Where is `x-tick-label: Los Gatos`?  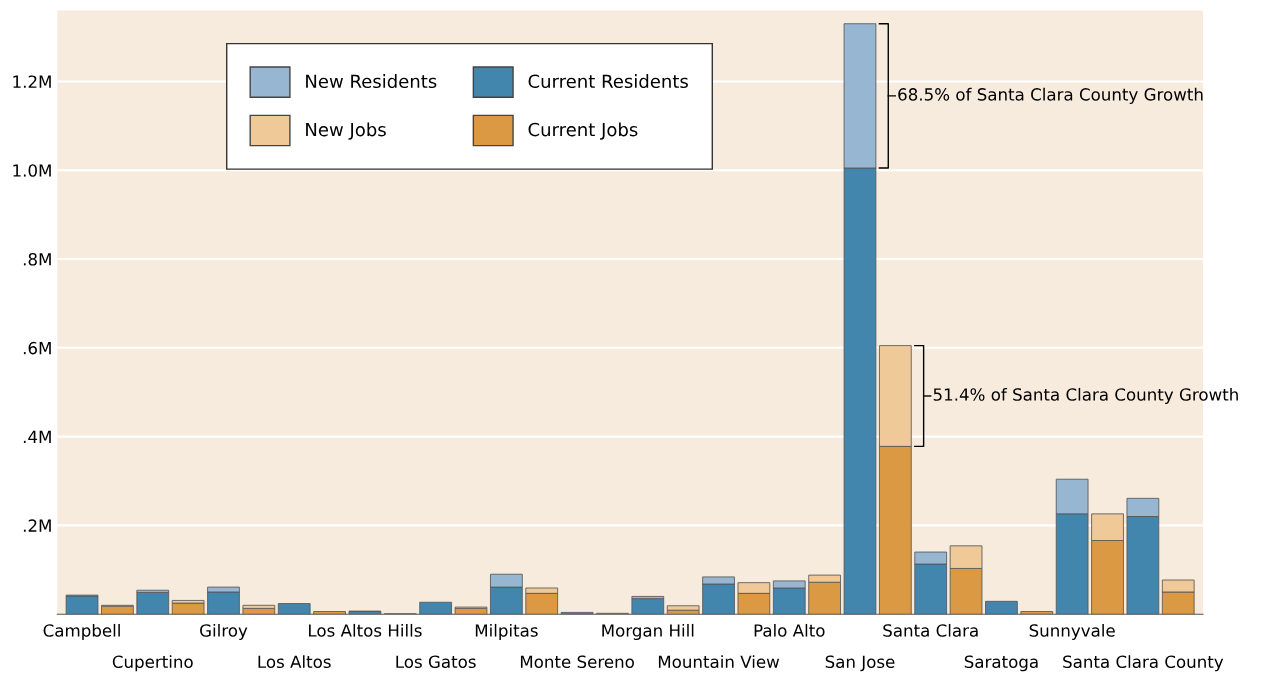
x-tick-label: Los Gatos is located at coordinates (436, 662).